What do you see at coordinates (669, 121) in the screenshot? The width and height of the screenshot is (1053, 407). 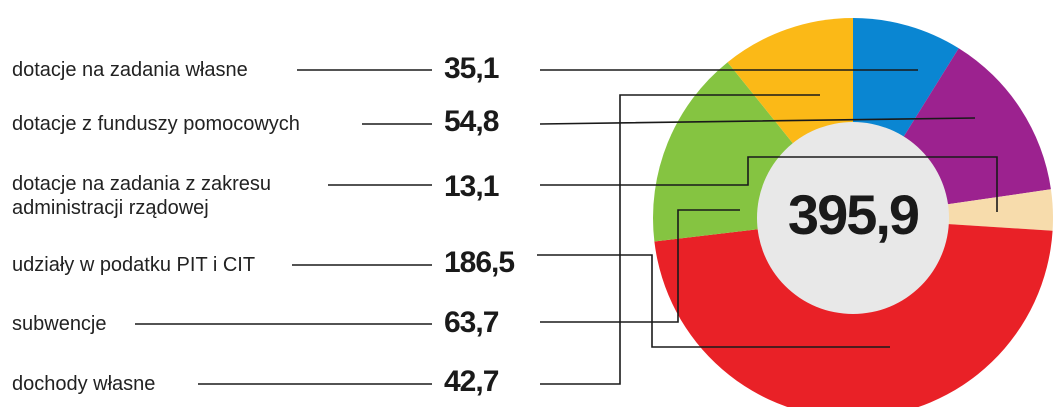 I see `leader-line-dotacje-funduszy-pomocowych` at bounding box center [669, 121].